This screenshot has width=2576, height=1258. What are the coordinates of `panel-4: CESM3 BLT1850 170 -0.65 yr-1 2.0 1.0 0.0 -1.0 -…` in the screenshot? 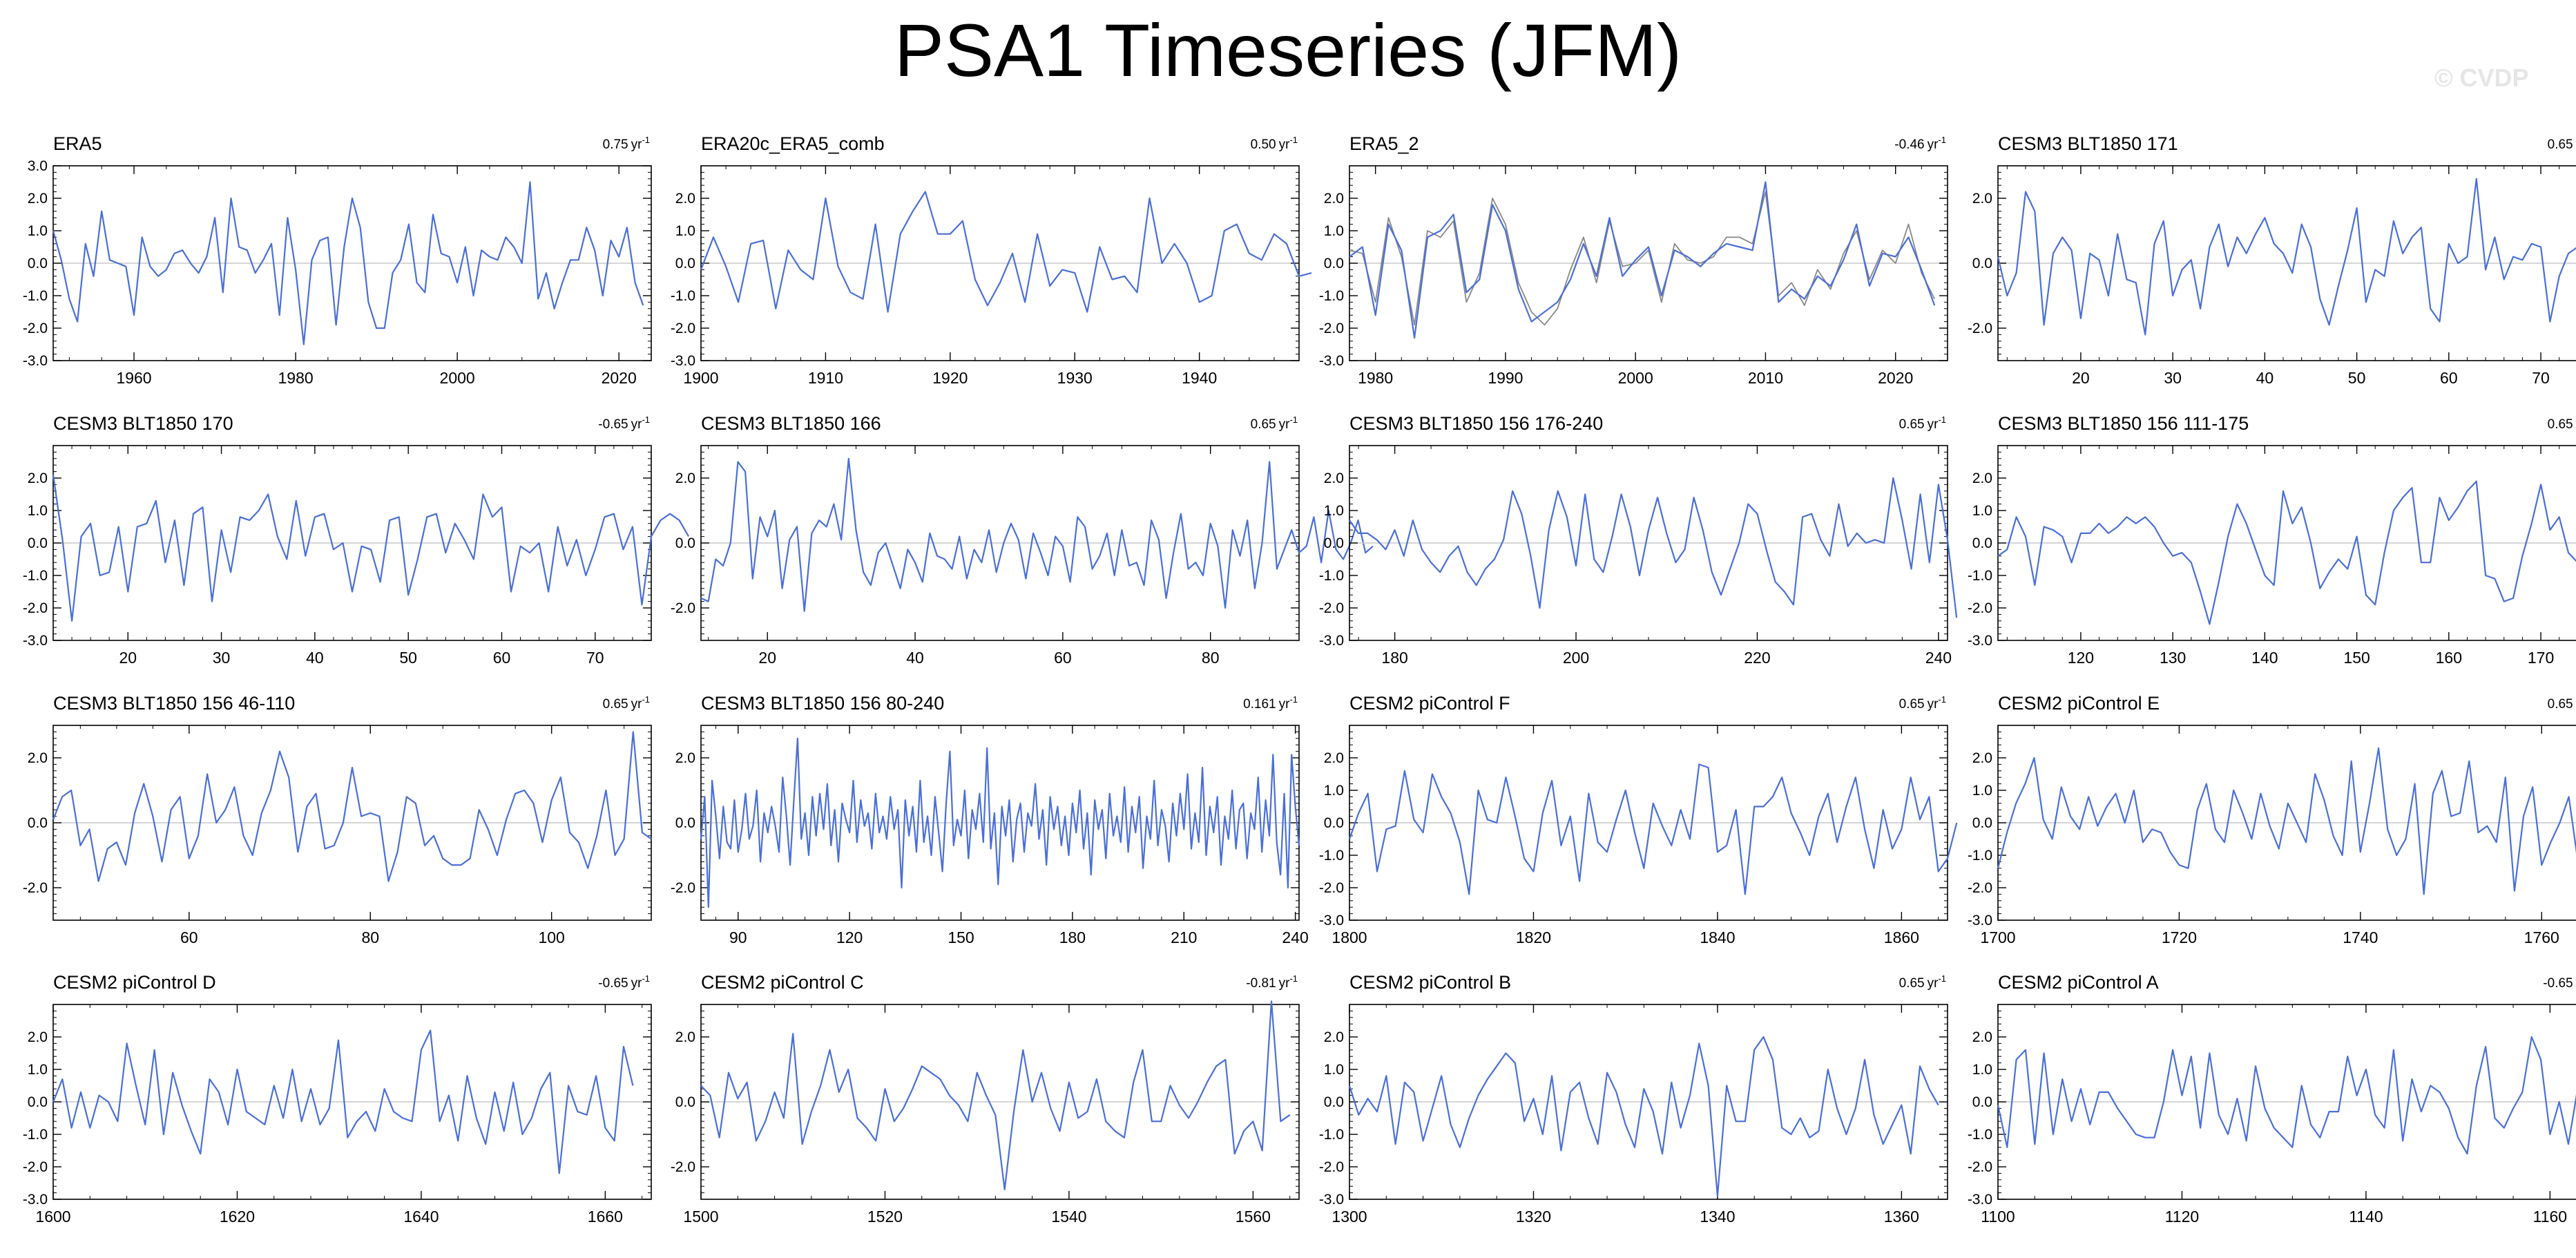 It's located at (356, 540).